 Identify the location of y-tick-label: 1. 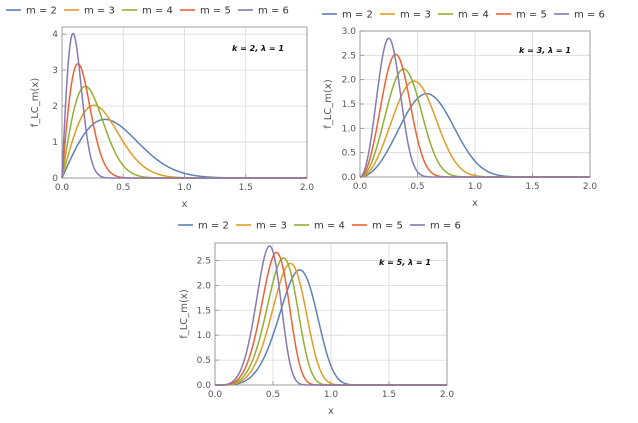
(55, 143).